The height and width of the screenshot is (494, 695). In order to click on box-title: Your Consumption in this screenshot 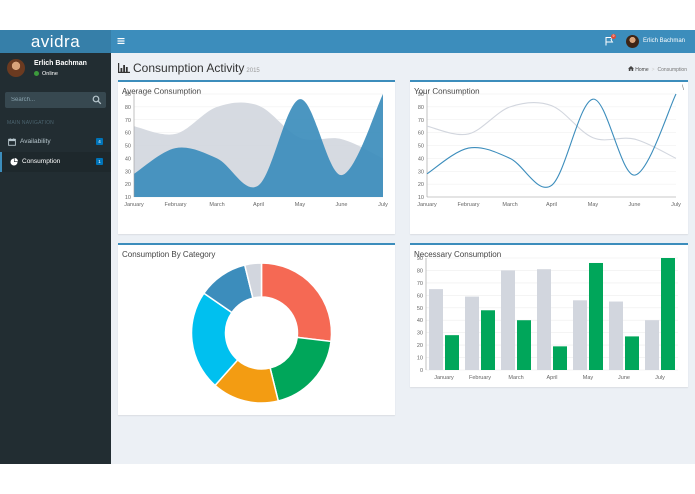, I will do `click(447, 91)`.